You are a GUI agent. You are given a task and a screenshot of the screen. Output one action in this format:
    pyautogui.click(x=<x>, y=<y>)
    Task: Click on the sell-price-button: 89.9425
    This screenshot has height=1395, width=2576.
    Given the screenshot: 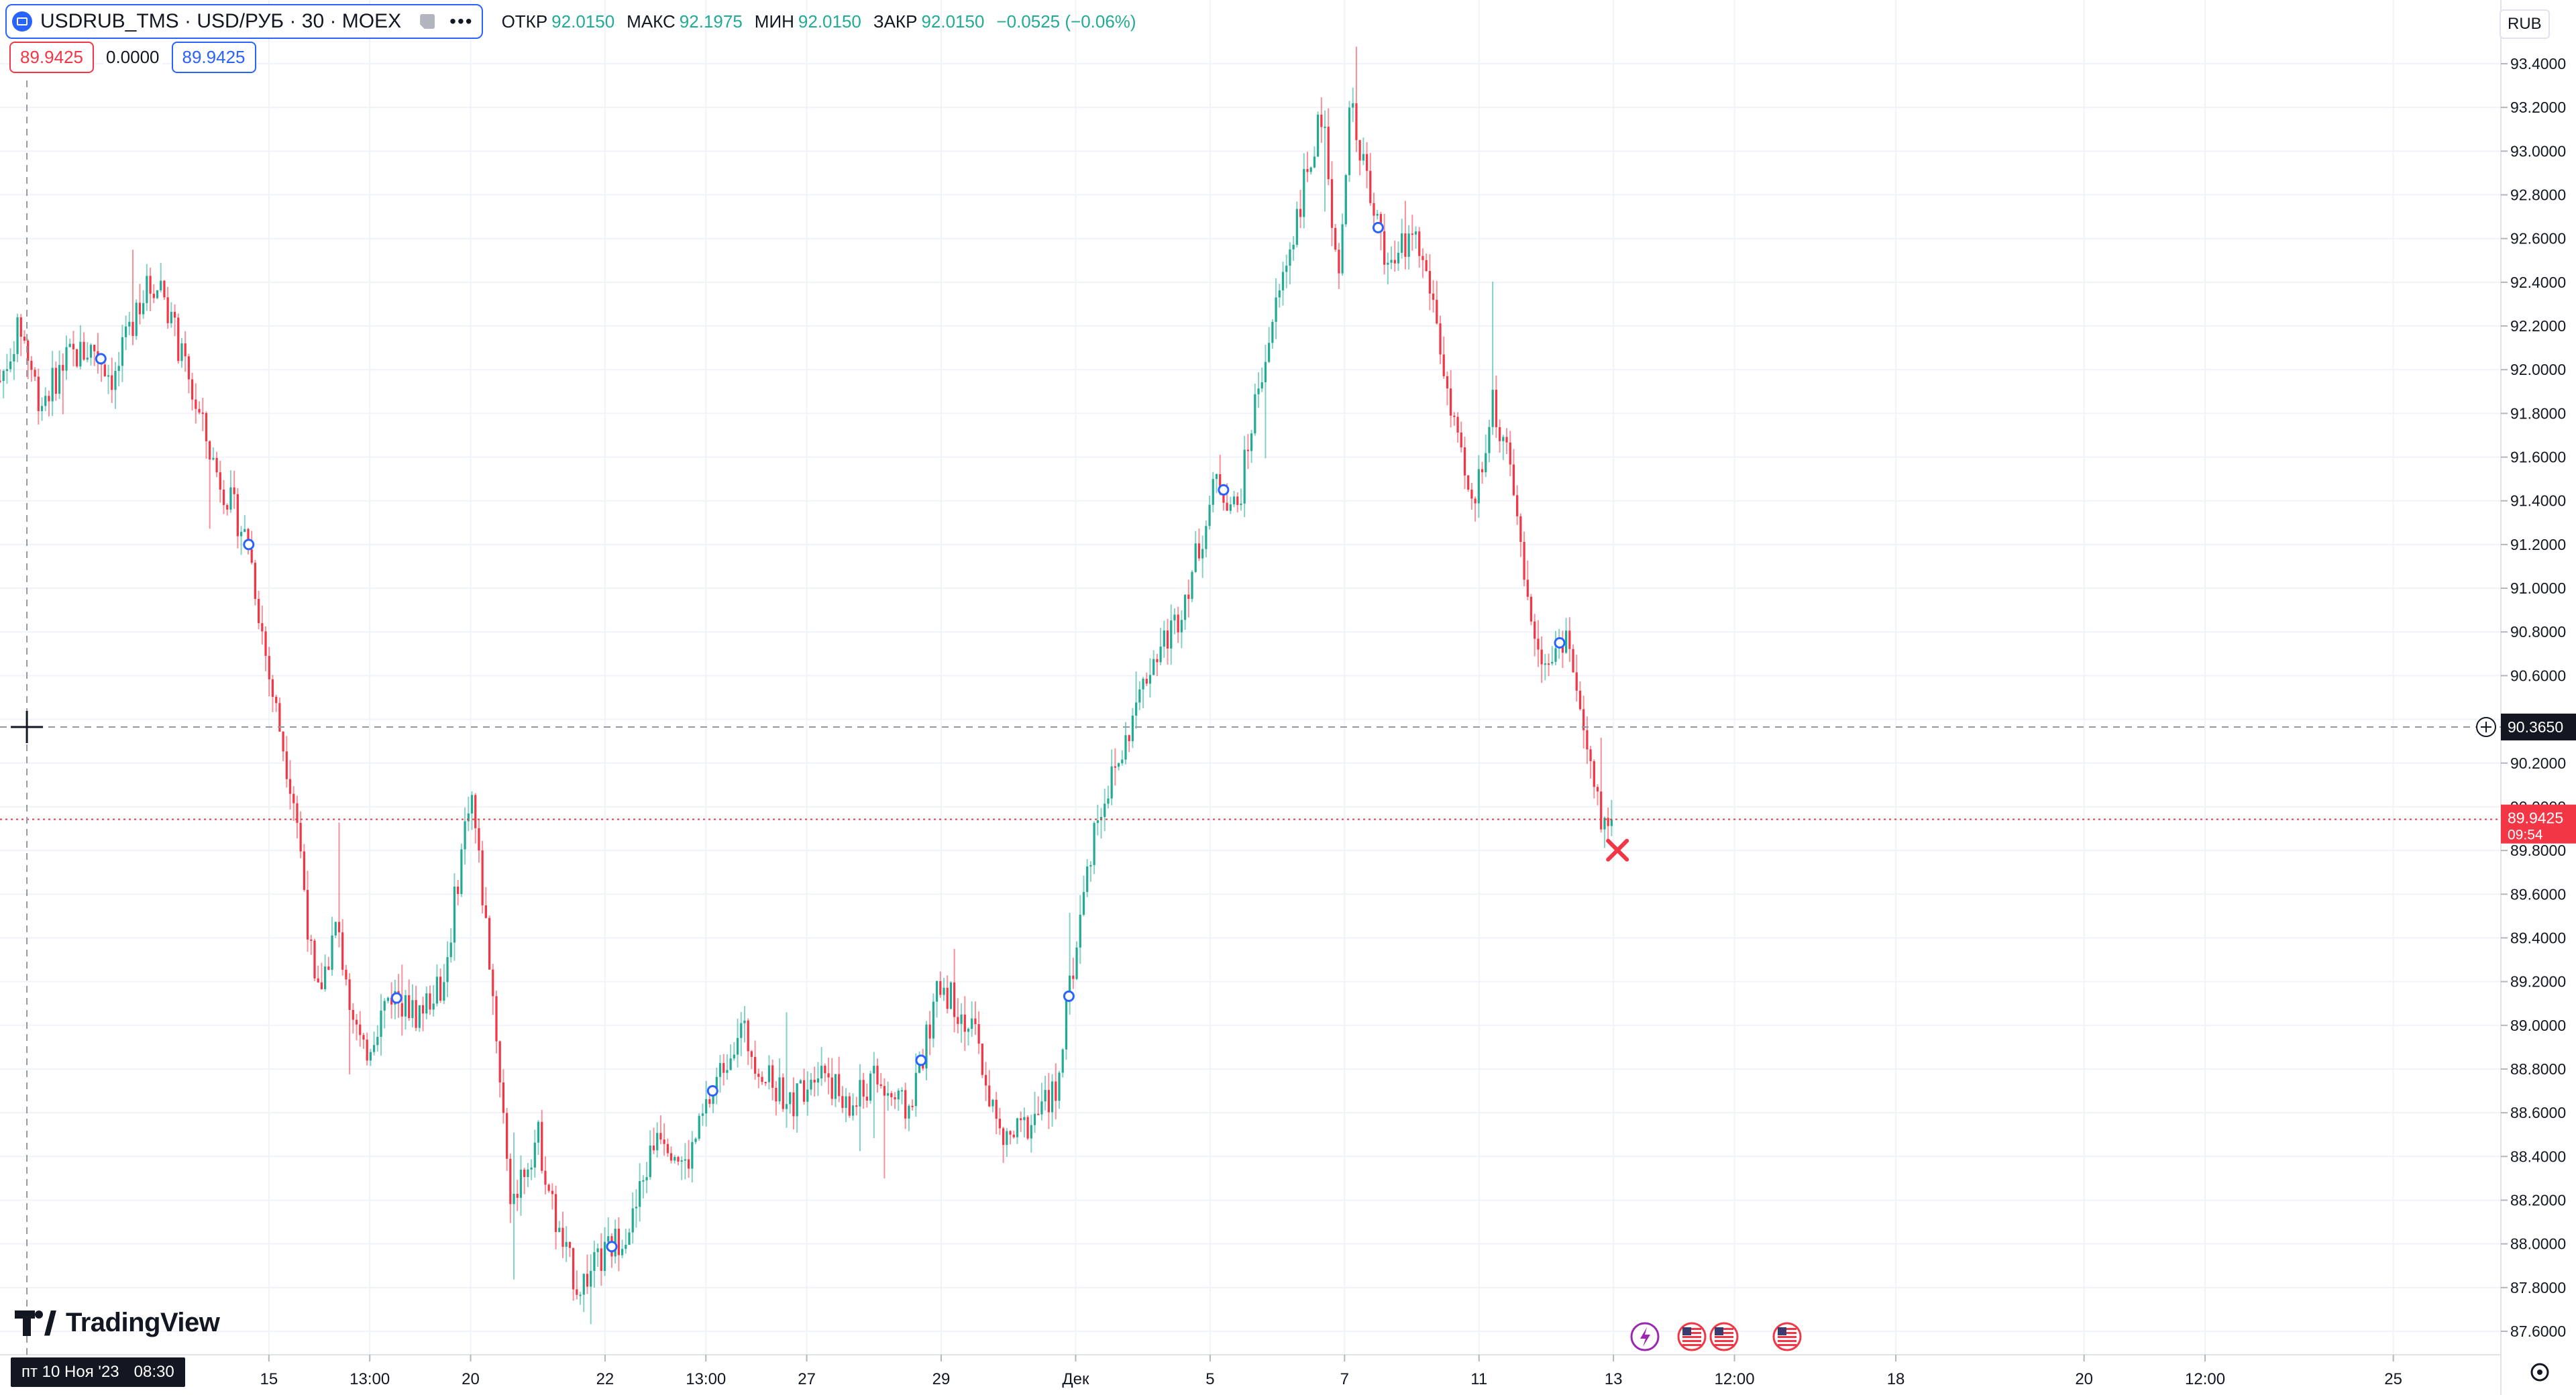 What is the action you would take?
    pyautogui.click(x=51, y=57)
    